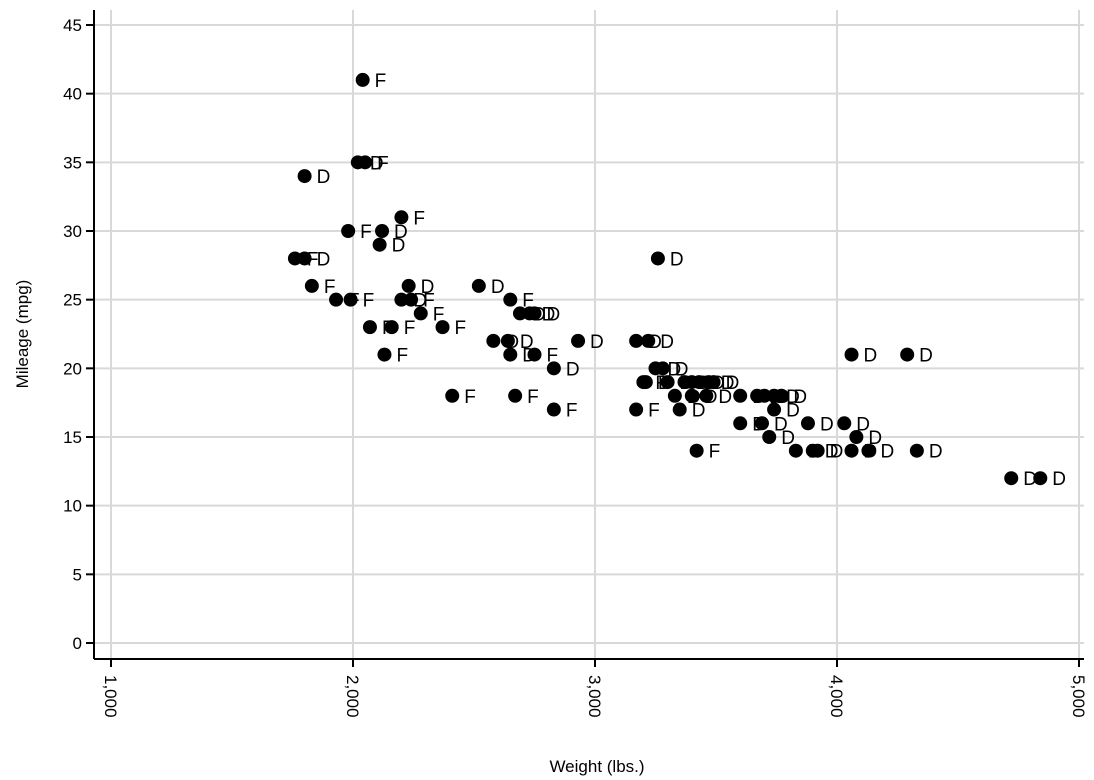 The width and height of the screenshot is (1094, 780). I want to click on y-tick-label: 5, so click(77, 574).